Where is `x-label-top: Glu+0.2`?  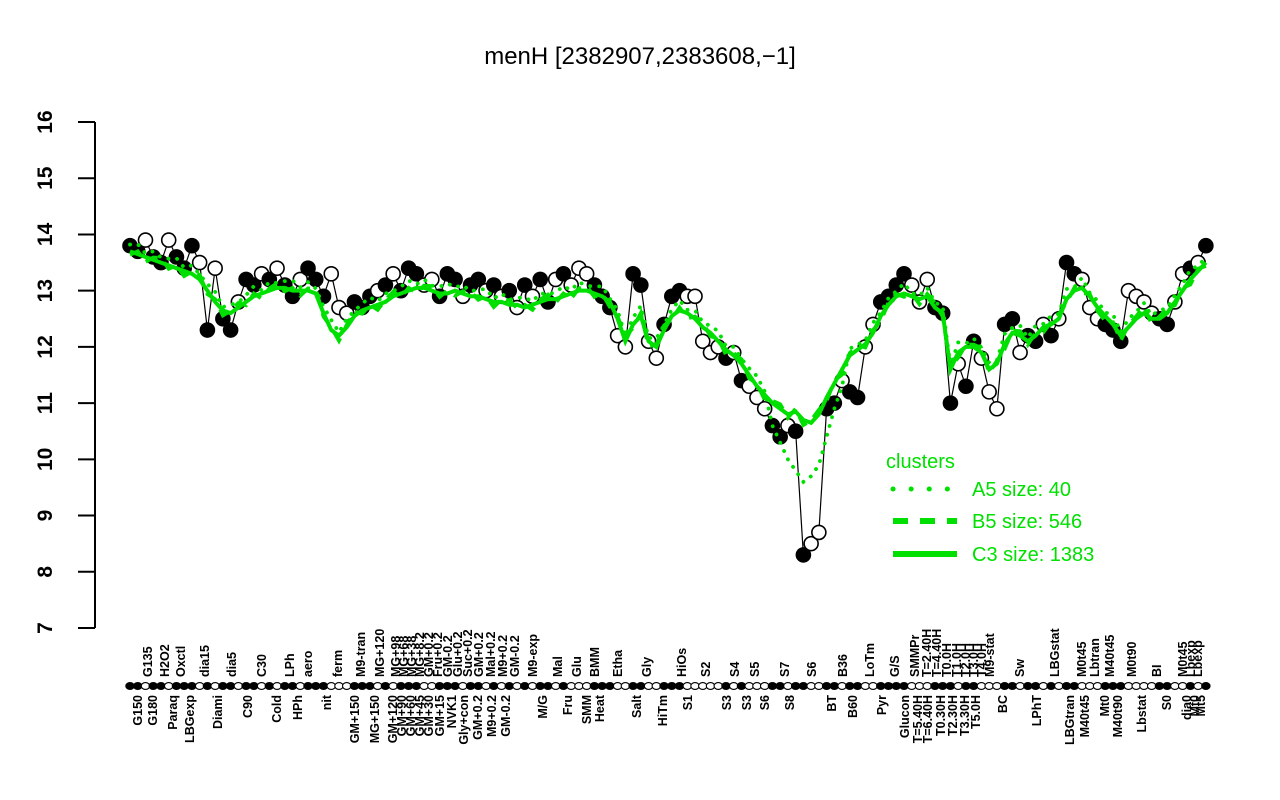
x-label-top: Glu+0.2 is located at coordinates (458, 654).